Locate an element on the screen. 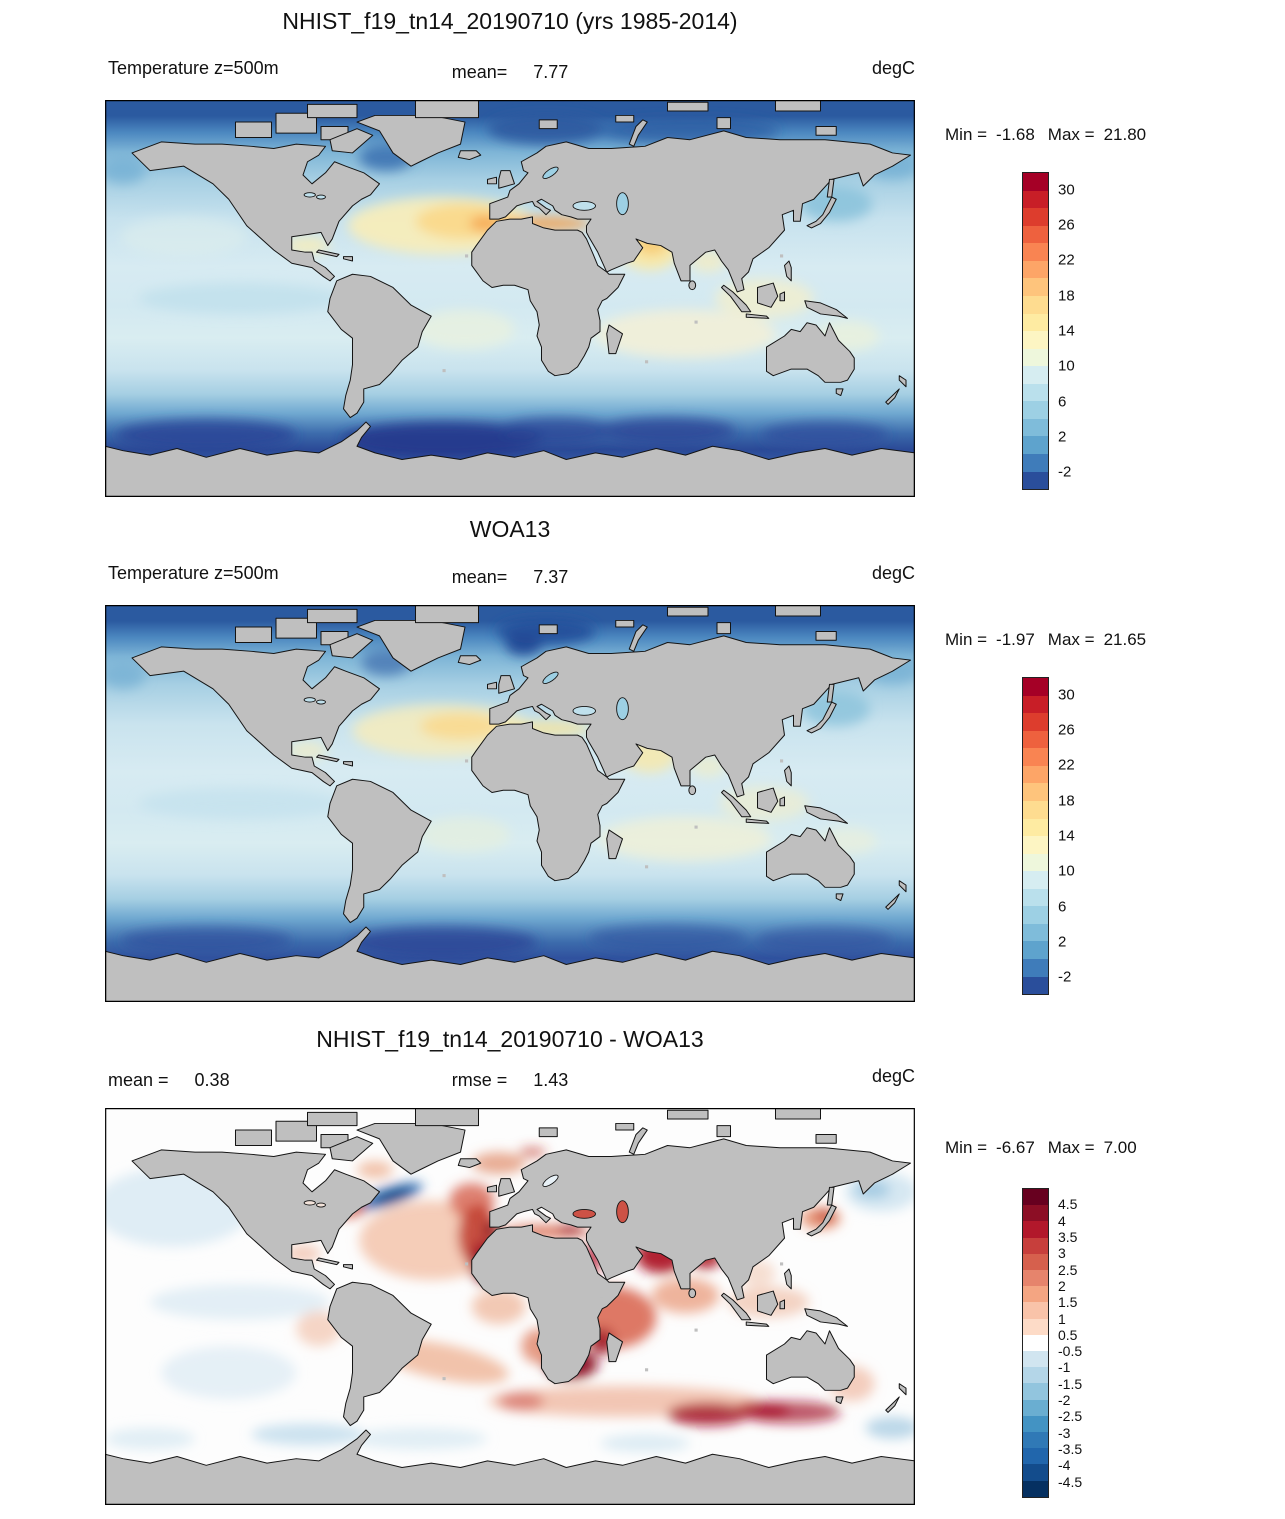 This screenshot has height=1519, width=1285. colorbar-tick-label: -3.5 is located at coordinates (1070, 1449).